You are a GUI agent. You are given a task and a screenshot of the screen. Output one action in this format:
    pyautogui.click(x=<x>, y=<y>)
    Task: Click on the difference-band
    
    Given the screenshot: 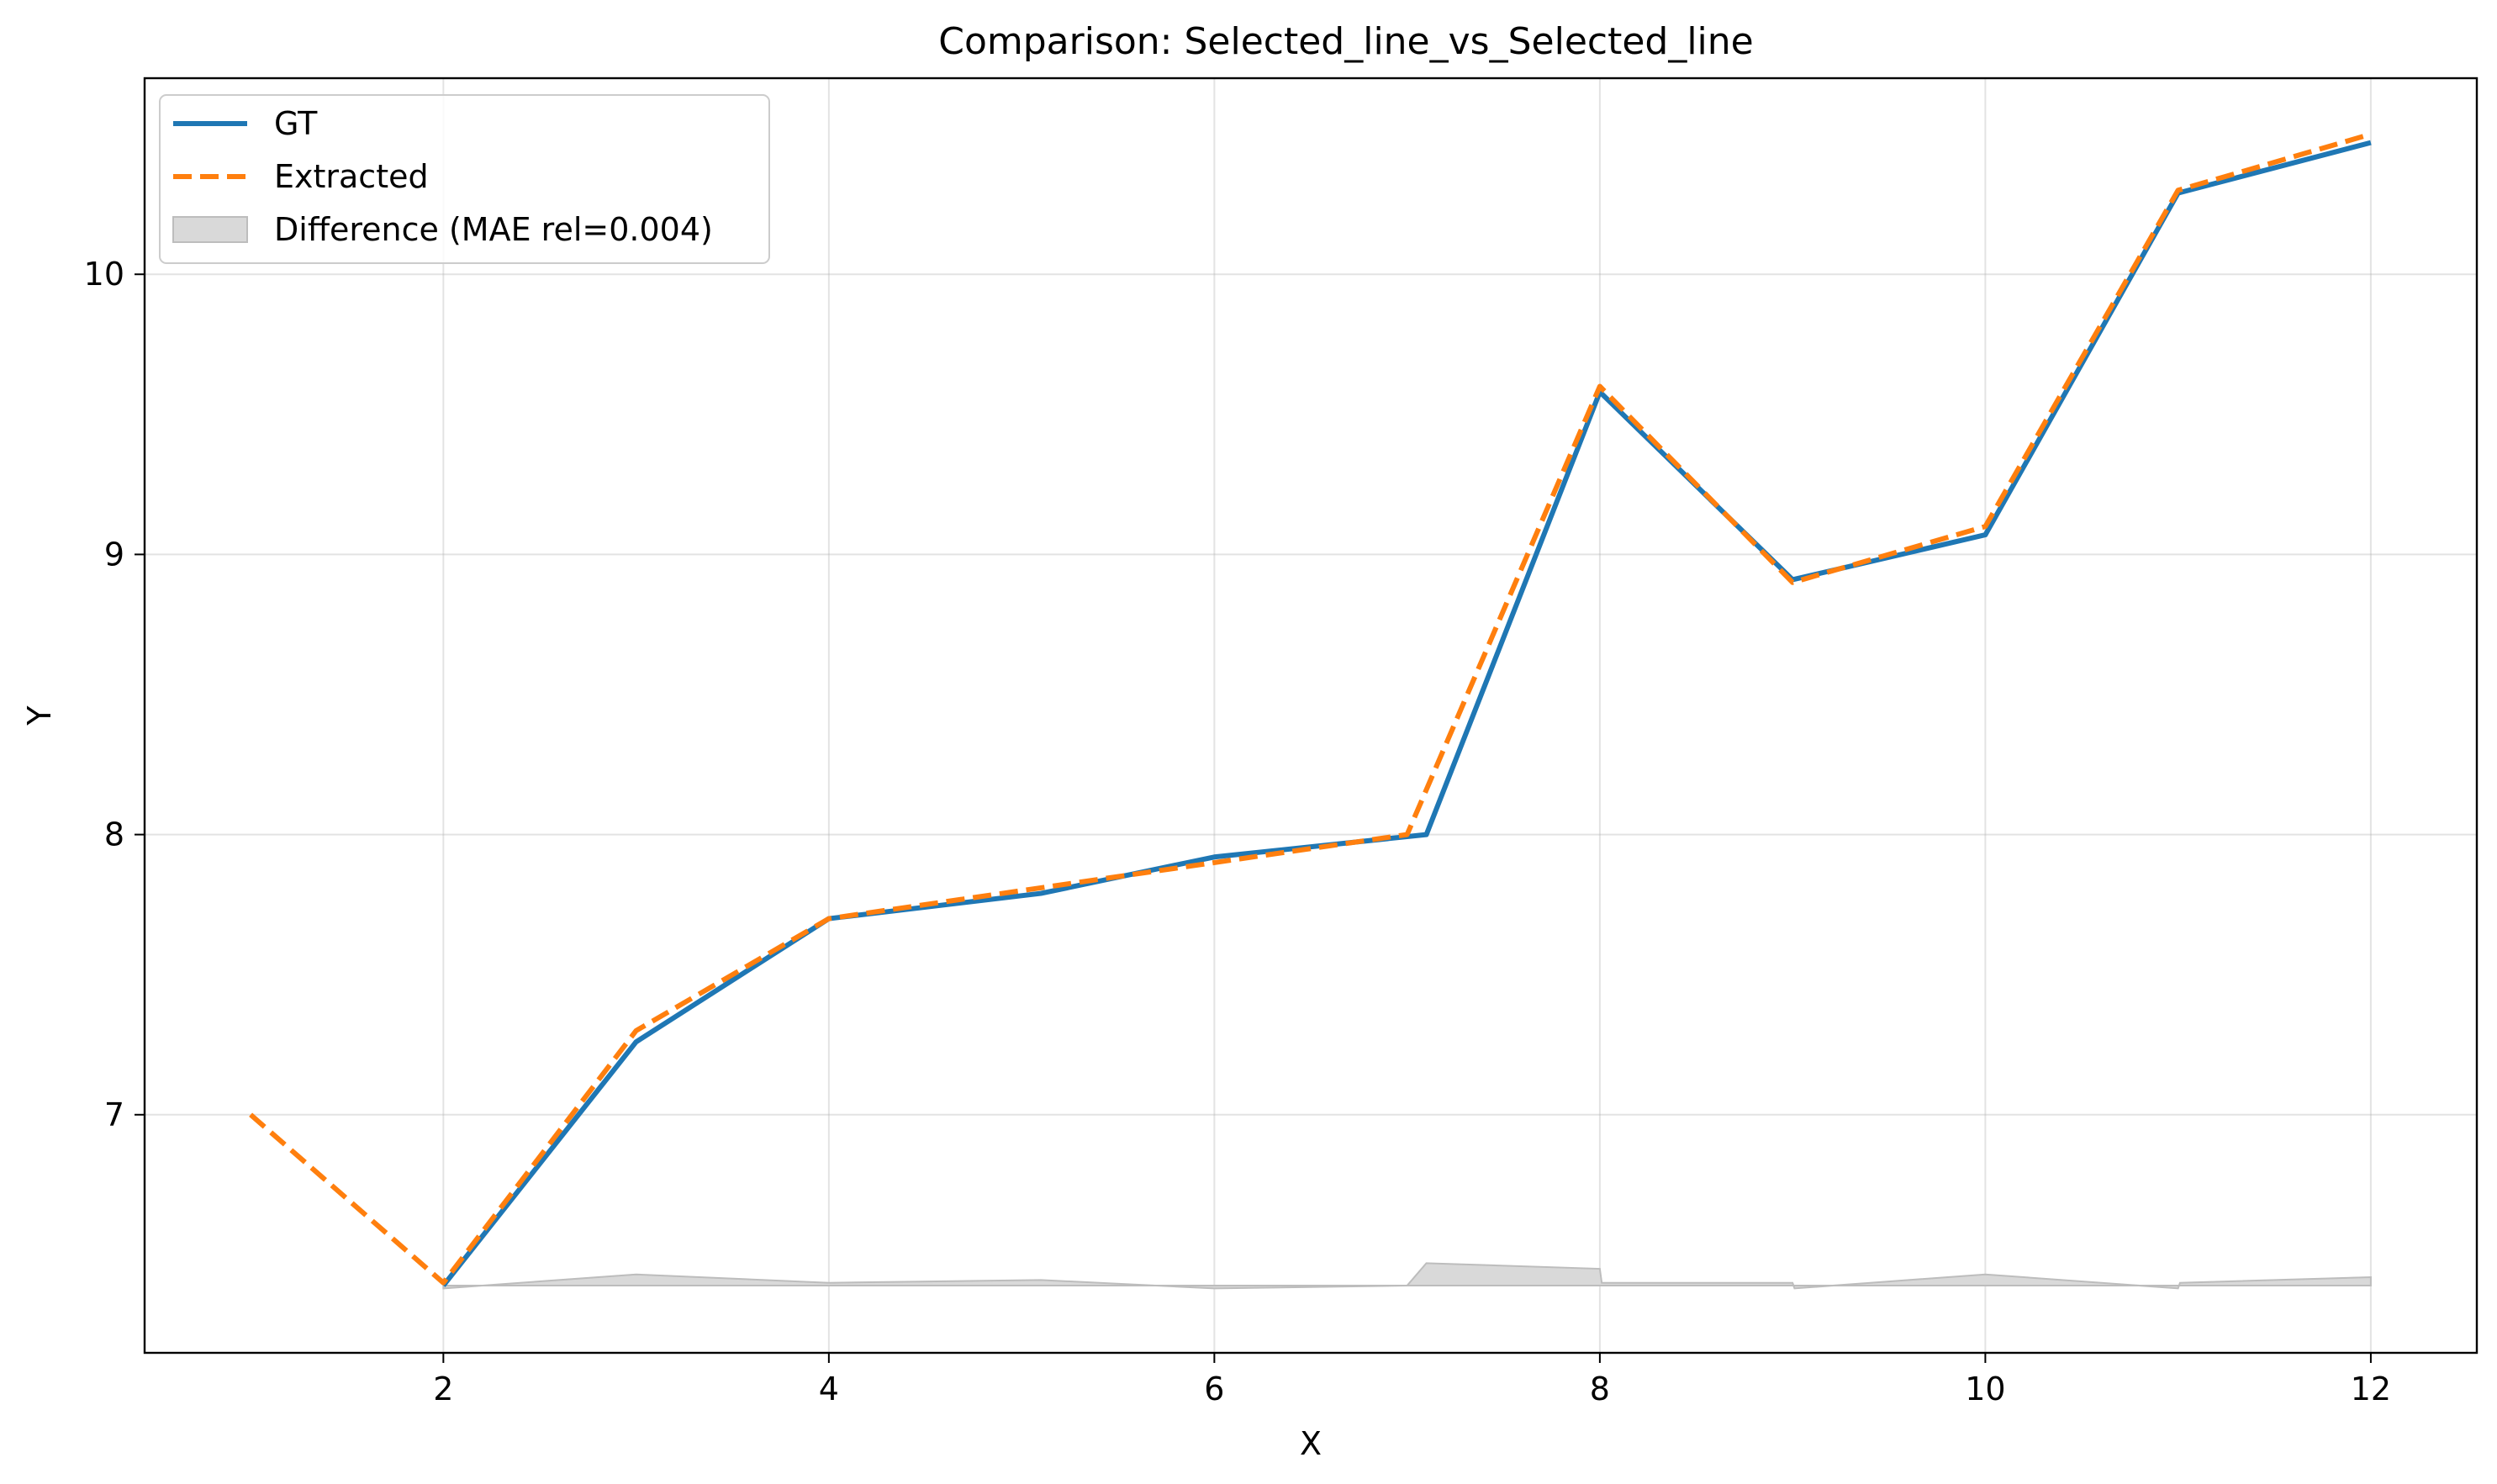 What is the action you would take?
    pyautogui.click(x=1407, y=1276)
    